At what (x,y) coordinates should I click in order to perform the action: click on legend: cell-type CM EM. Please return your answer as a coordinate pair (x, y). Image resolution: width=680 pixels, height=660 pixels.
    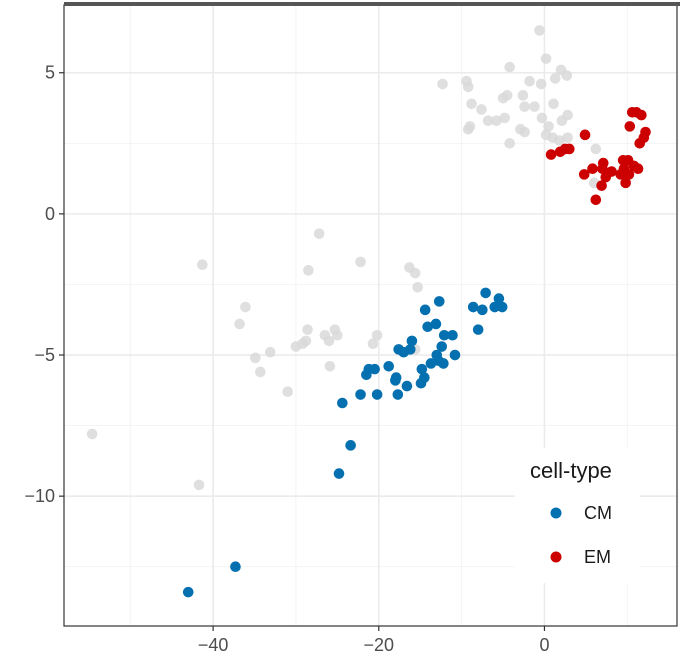
    Looking at the image, I should click on (577, 515).